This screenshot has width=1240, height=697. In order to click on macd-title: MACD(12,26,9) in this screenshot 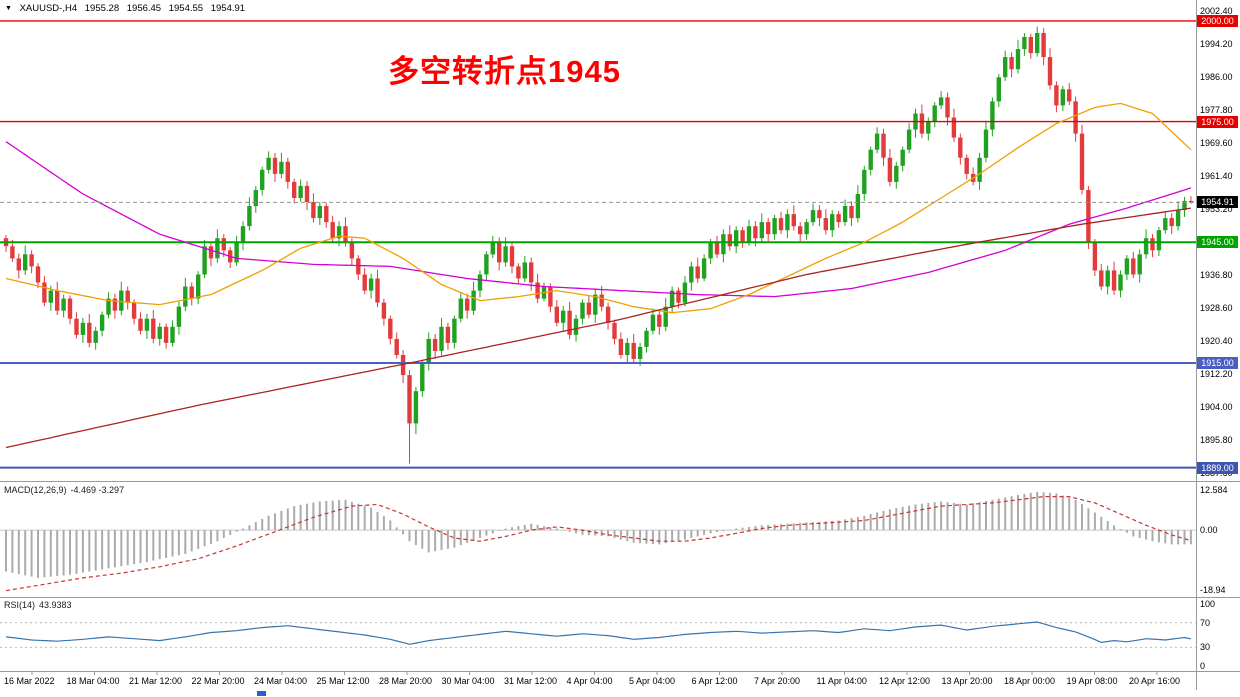, I will do `click(35, 490)`.